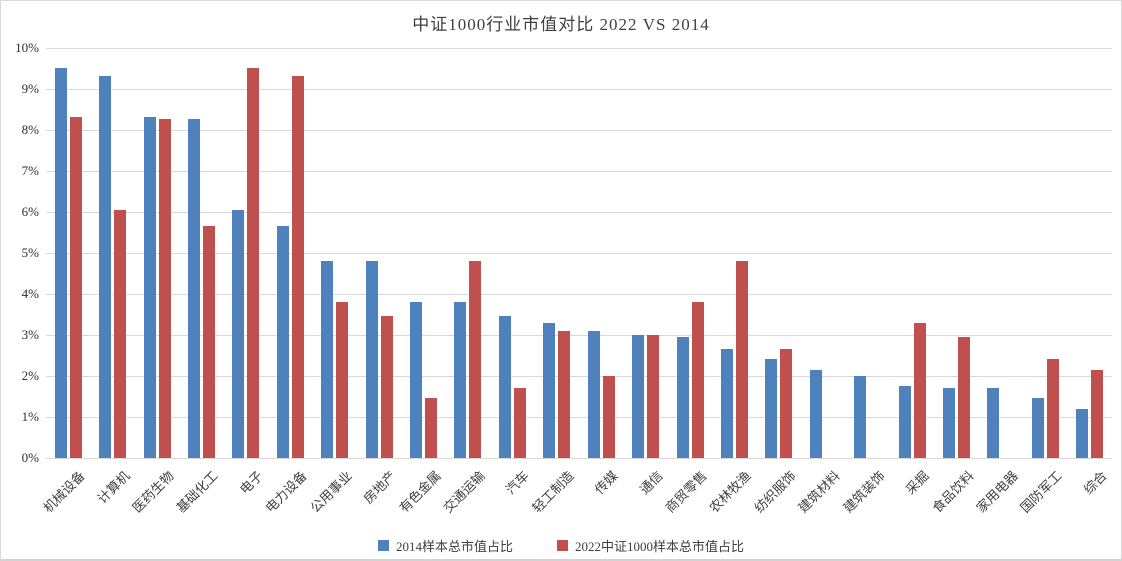  Describe the element at coordinates (30, 457) in the screenshot. I see `y-axis-tick-label: 0%` at that location.